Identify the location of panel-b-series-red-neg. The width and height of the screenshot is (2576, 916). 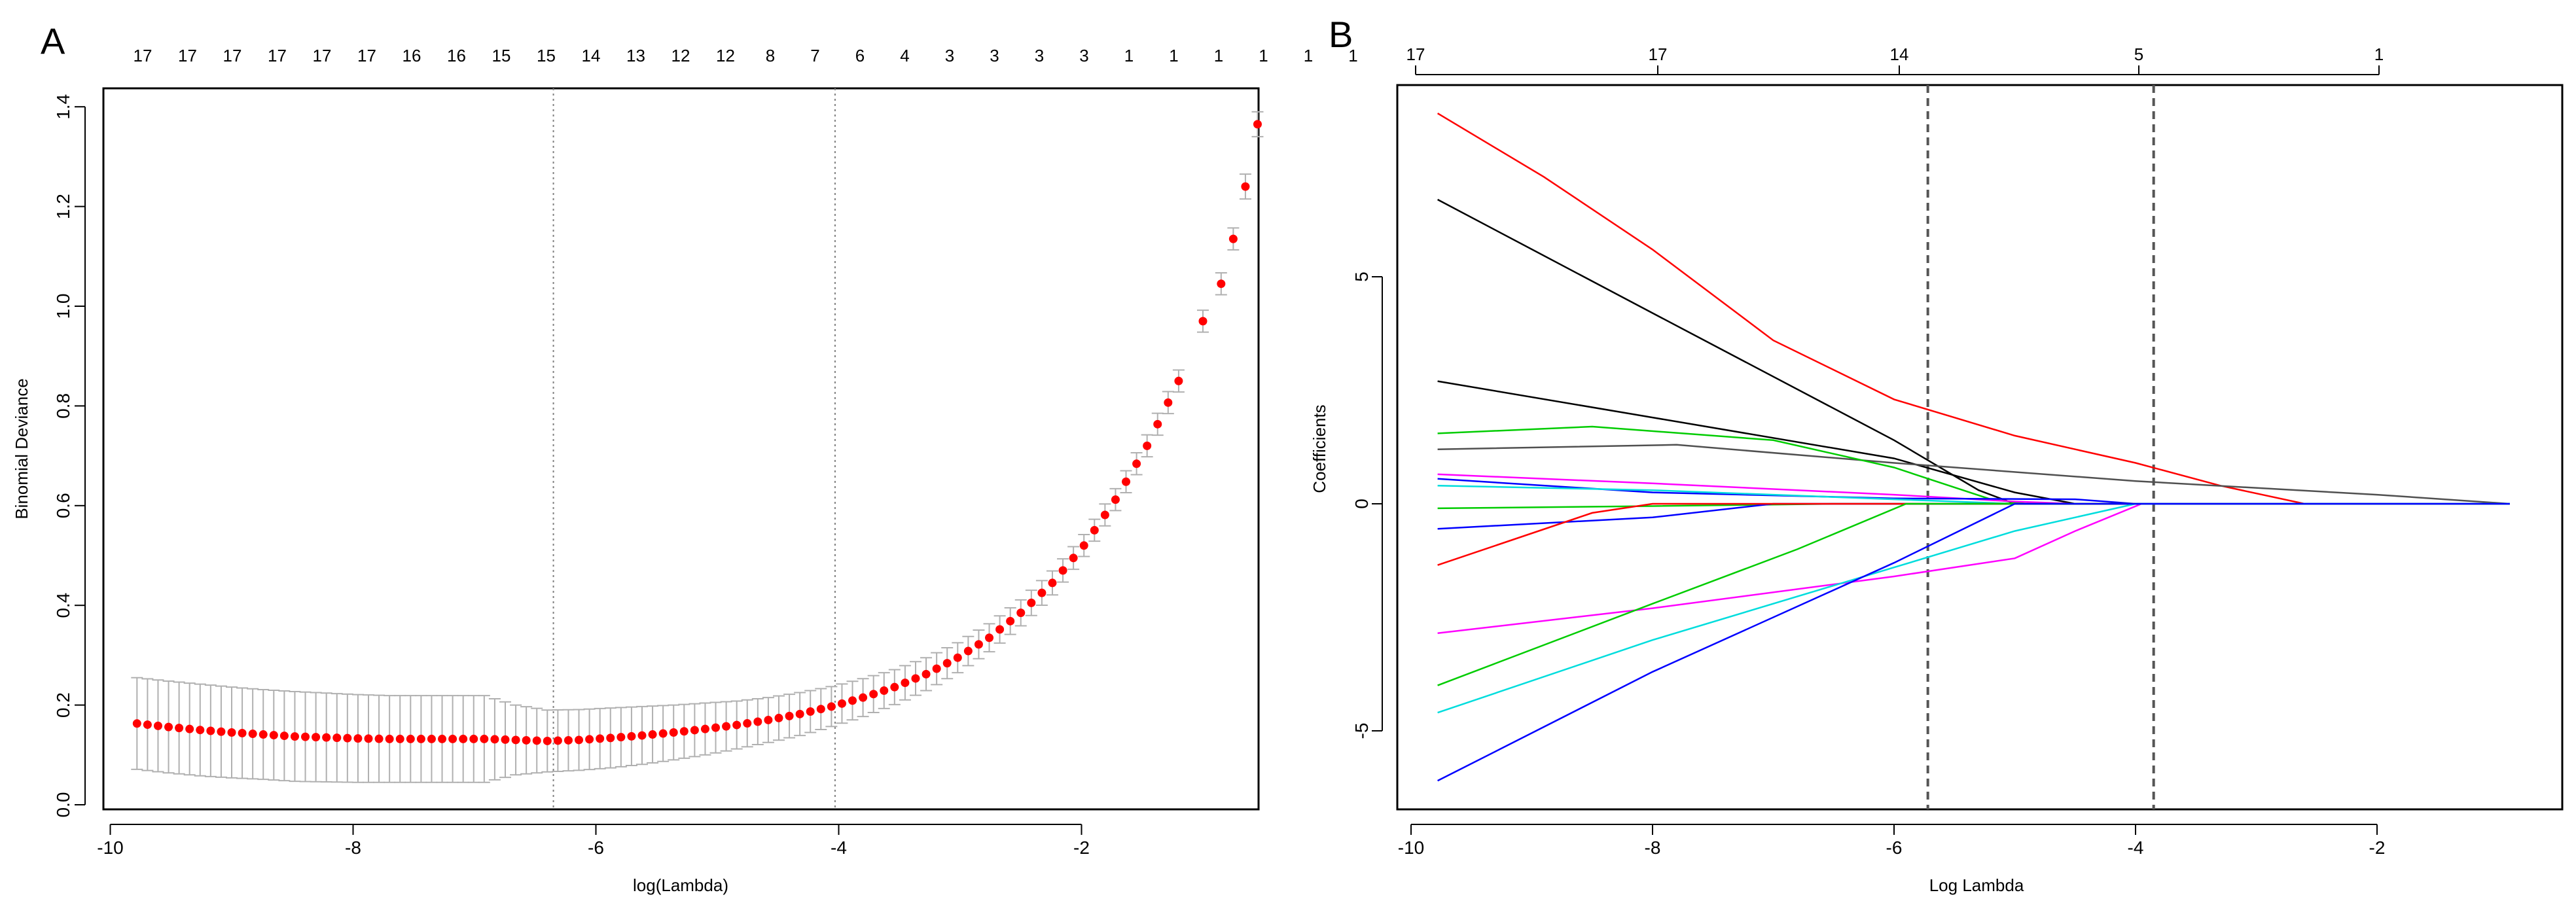
(1973, 534).